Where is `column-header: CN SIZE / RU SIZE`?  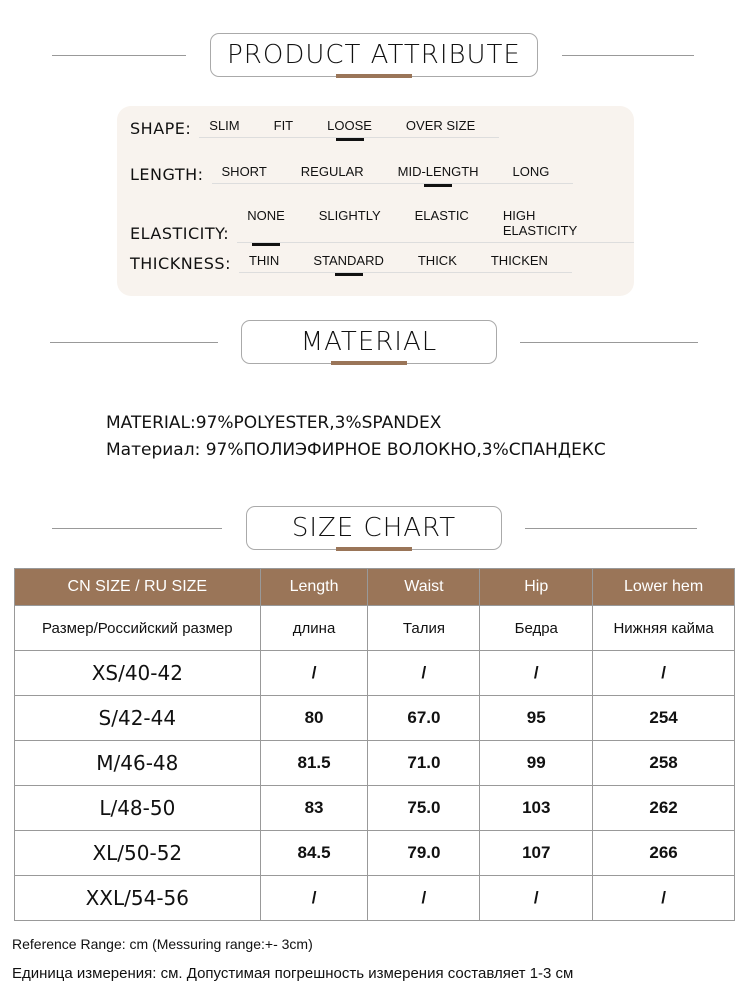 column-header: CN SIZE / RU SIZE is located at coordinates (137, 587).